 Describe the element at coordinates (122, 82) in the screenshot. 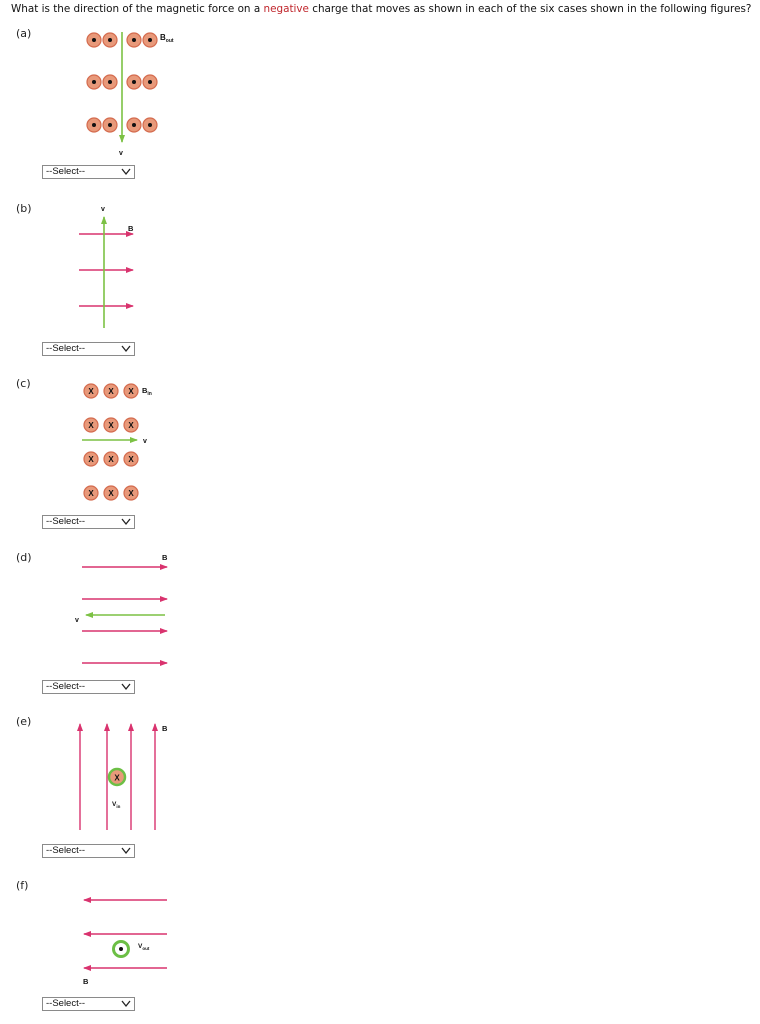

I see `field-out-dots` at that location.